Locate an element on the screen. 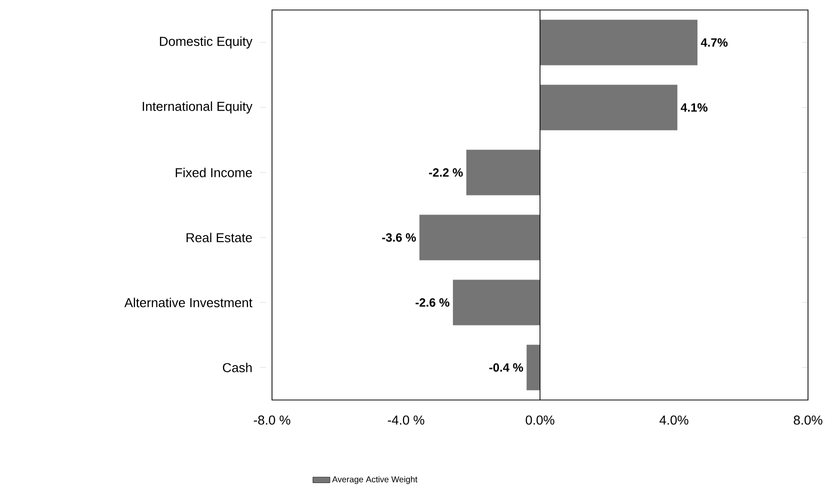 The image size is (833, 489). data-label: -3.6 % is located at coordinates (399, 237).